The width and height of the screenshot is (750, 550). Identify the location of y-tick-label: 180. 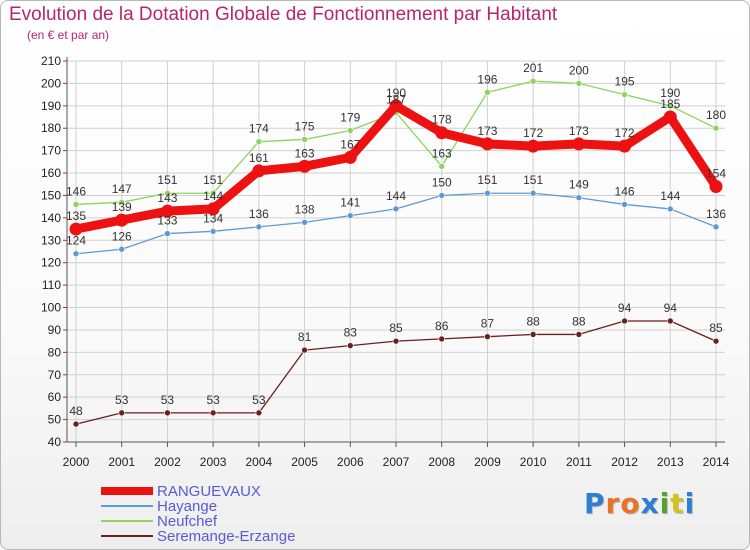
(51, 128).